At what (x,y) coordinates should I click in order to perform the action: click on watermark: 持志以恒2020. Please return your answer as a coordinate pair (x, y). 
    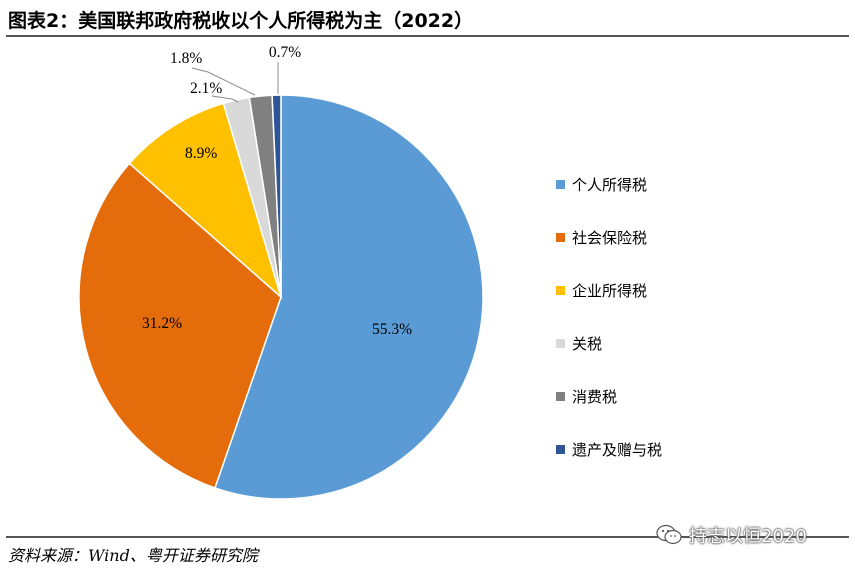
    Looking at the image, I should click on (731, 535).